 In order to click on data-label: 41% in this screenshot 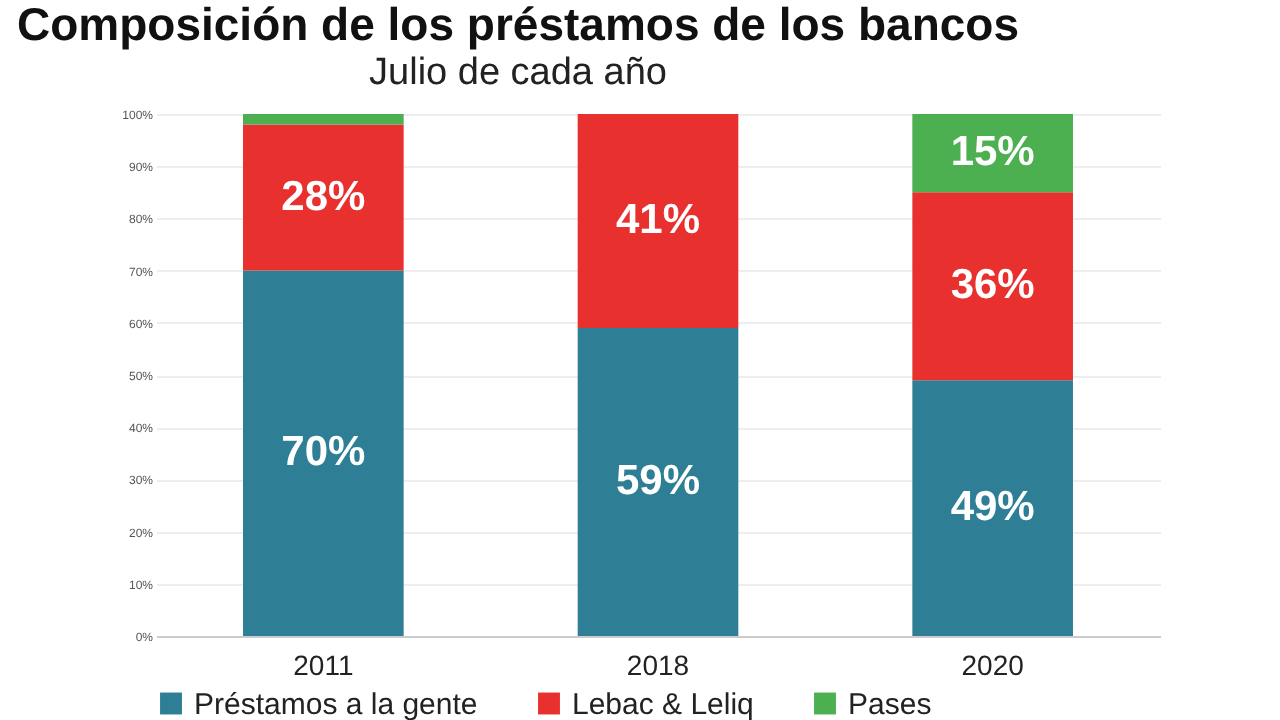, I will do `click(658, 220)`.